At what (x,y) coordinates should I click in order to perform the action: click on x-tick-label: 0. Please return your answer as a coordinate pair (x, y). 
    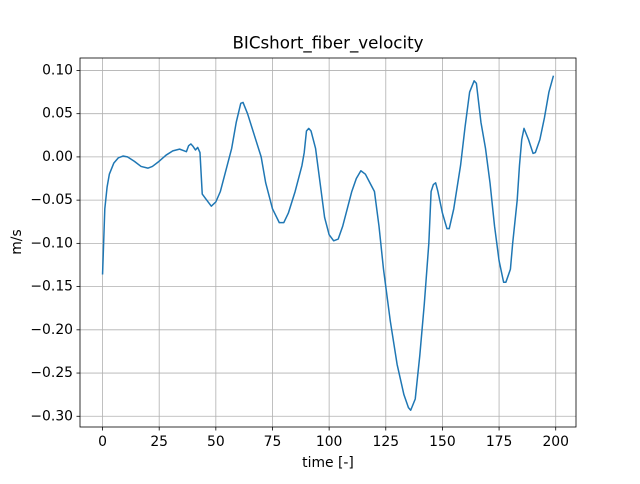
    Looking at the image, I should click on (102, 442).